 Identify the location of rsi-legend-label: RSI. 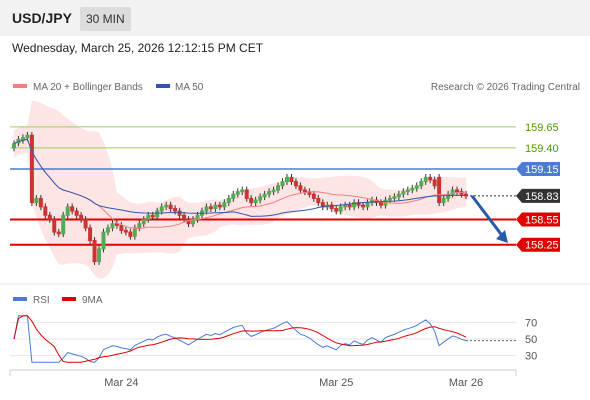
(41, 300).